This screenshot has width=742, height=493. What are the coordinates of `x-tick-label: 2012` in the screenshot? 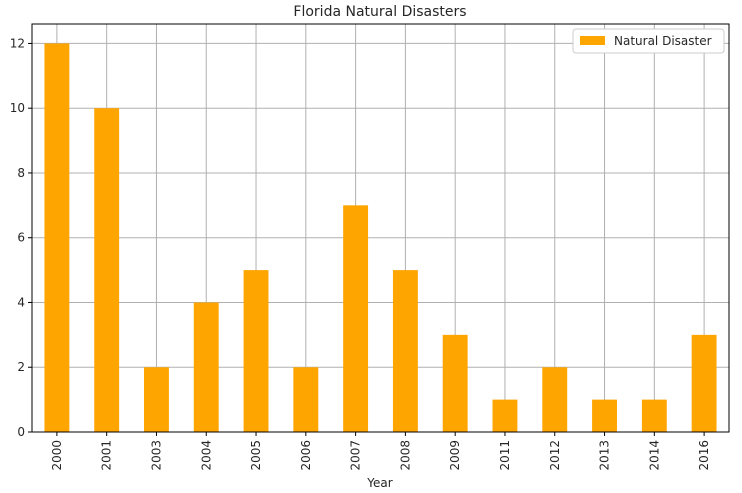 It's located at (555, 455).